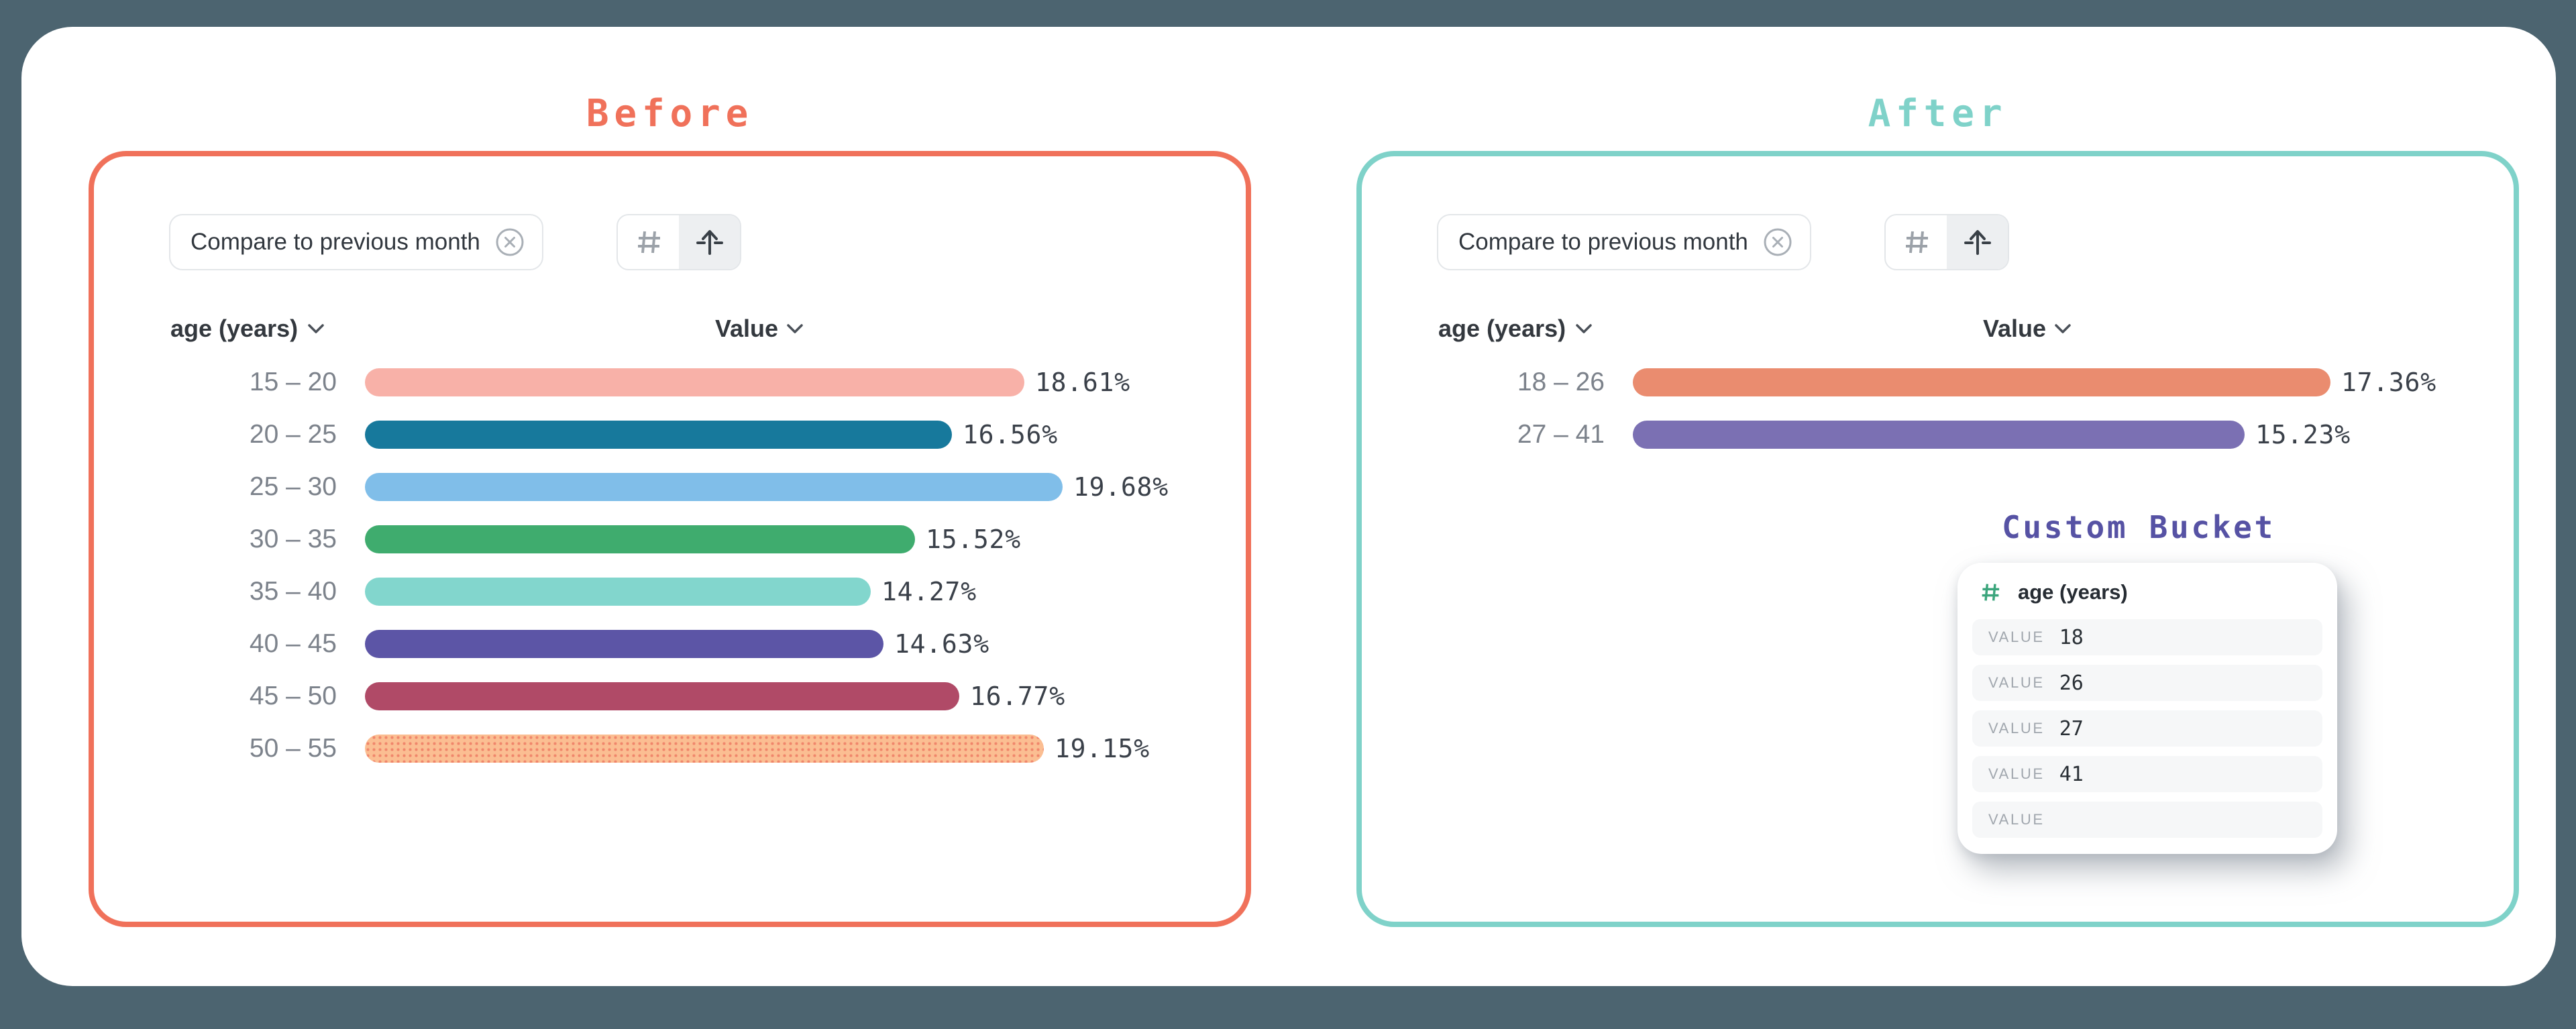 Image resolution: width=2576 pixels, height=1029 pixels. I want to click on chart-row: 18 – 26 17.36%, so click(1937, 382).